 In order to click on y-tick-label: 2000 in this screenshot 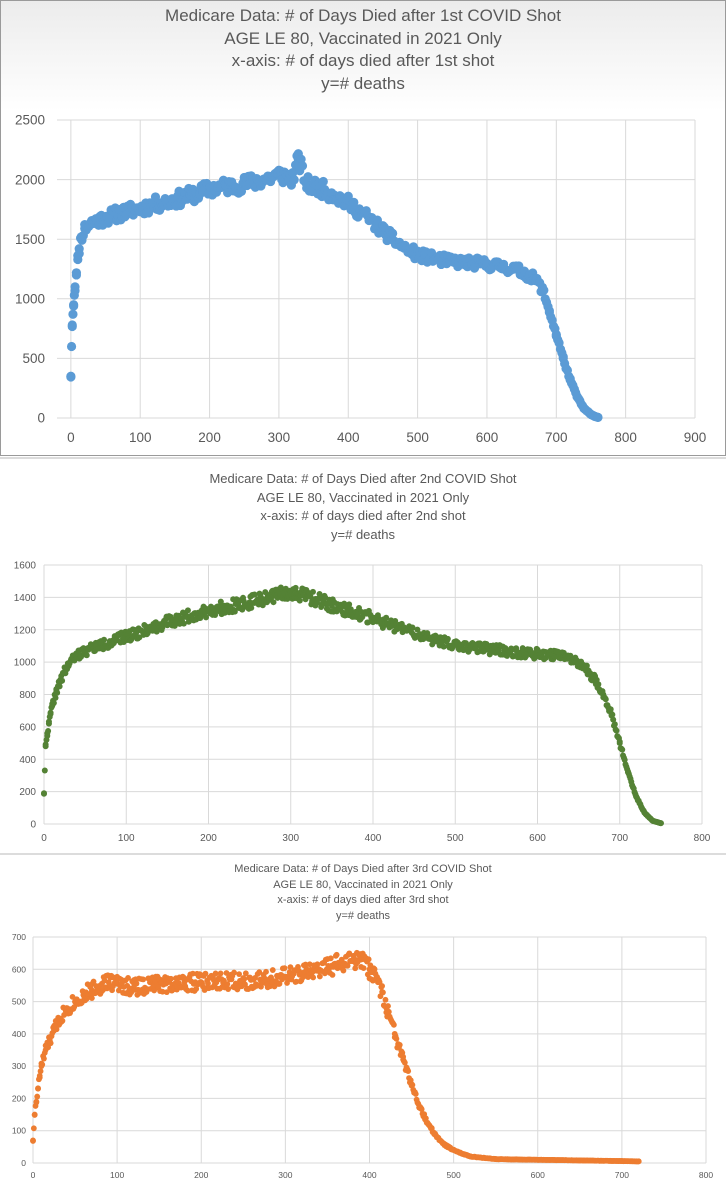, I will do `click(30, 179)`.